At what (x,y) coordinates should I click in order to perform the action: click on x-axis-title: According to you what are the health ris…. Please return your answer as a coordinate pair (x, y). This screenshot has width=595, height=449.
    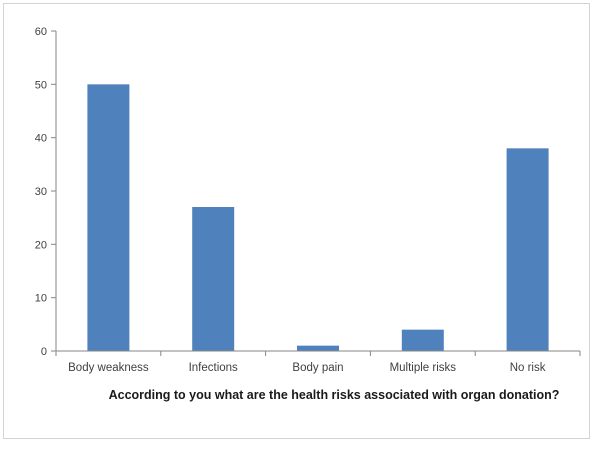
    Looking at the image, I should click on (334, 395).